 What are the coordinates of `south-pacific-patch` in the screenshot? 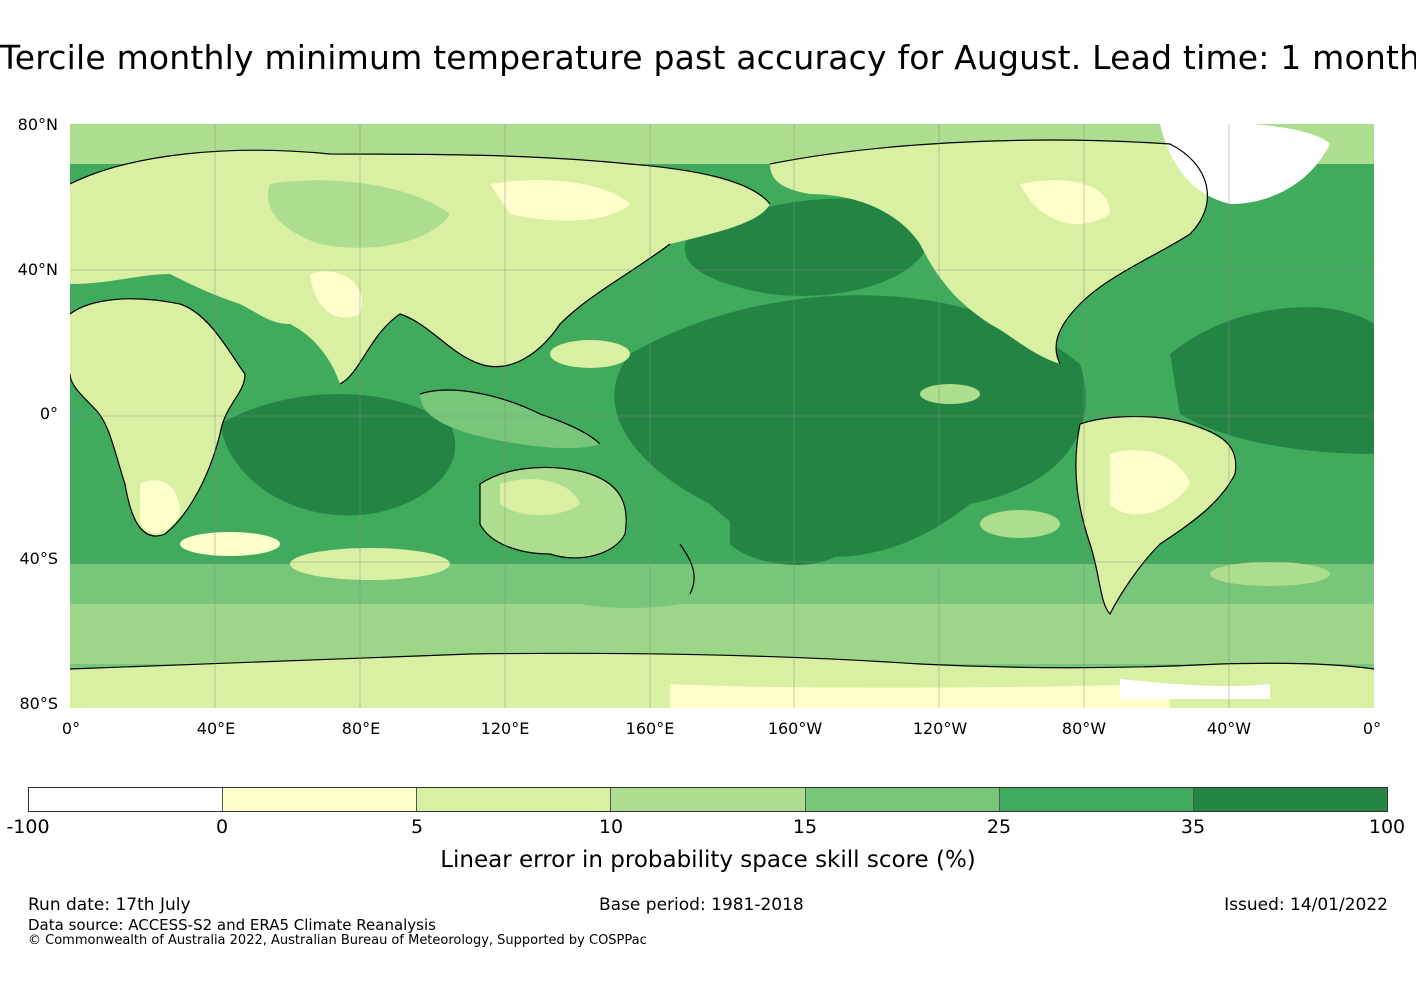 It's located at (786, 531).